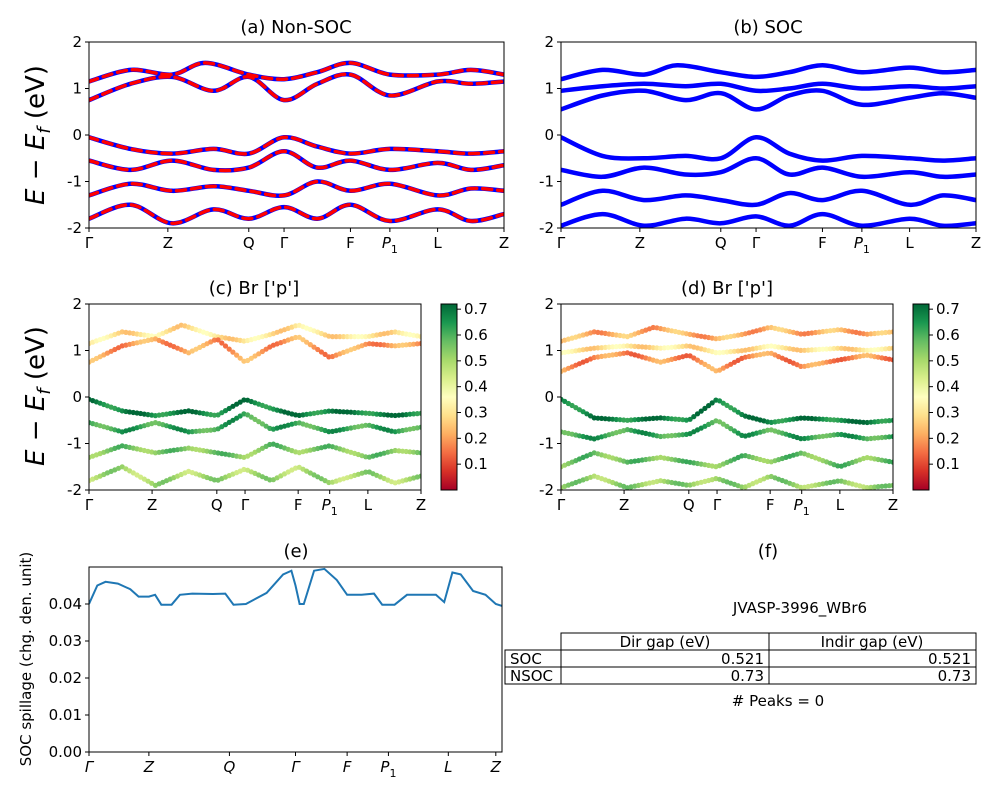 Image resolution: width=1000 pixels, height=800 pixels. I want to click on gap-table, so click(740, 658).